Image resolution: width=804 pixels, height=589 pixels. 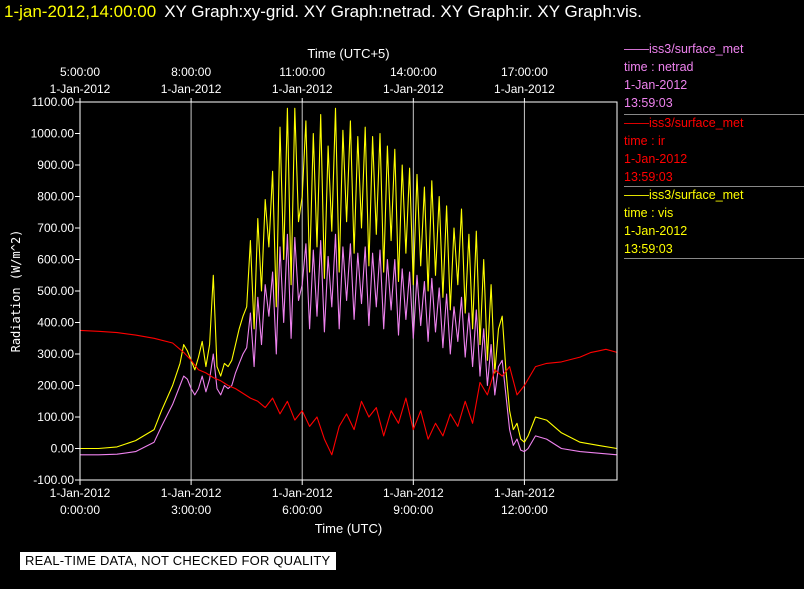 What do you see at coordinates (63, 449) in the screenshot?
I see `y-tick-label: 0.00` at bounding box center [63, 449].